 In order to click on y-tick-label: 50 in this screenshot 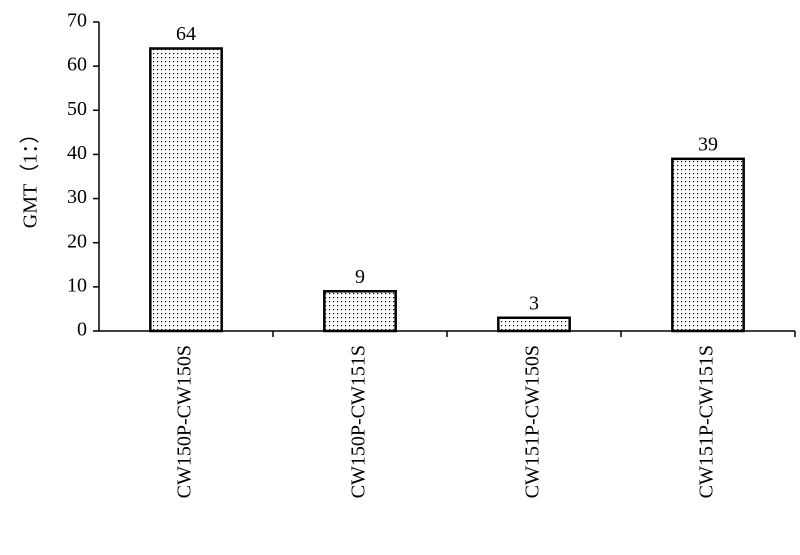, I will do `click(77, 109)`.